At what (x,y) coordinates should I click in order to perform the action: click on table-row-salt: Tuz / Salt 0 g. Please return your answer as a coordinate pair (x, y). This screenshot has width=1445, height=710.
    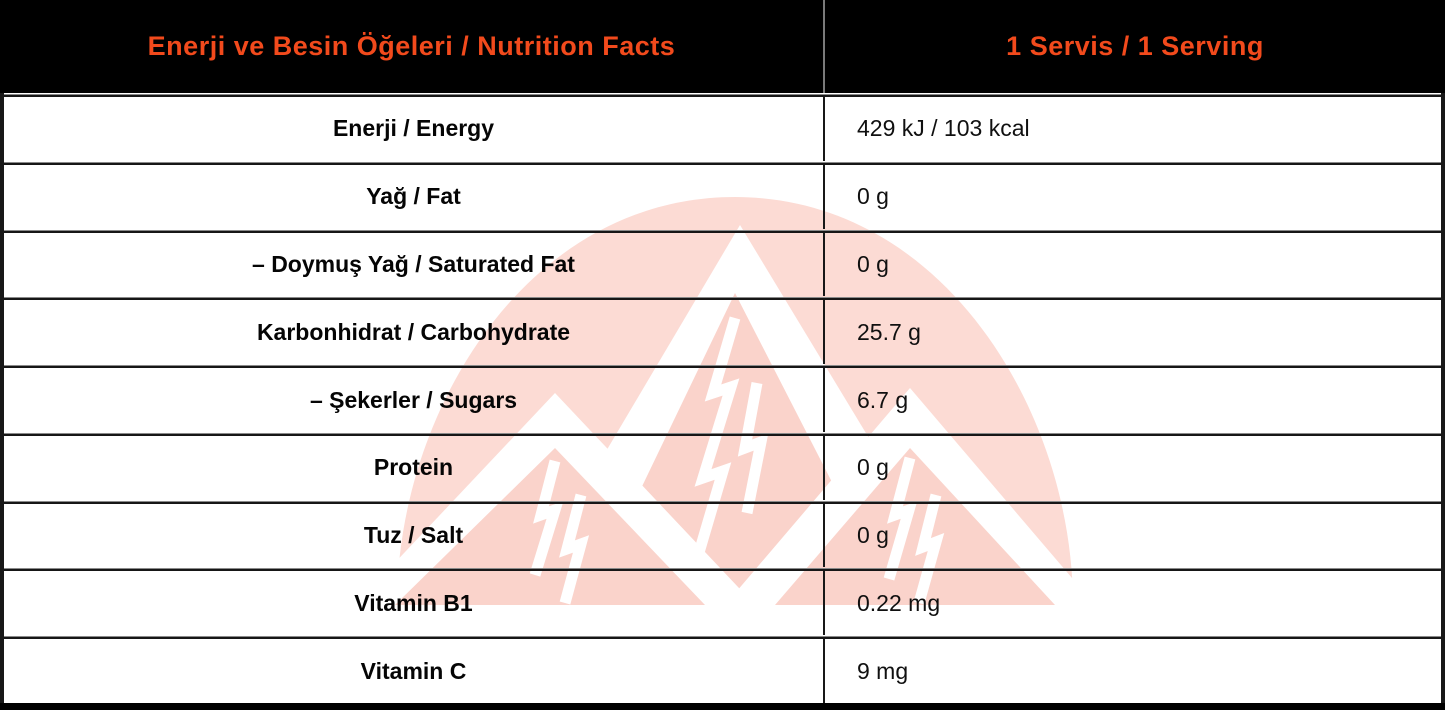
    Looking at the image, I should click on (722, 535).